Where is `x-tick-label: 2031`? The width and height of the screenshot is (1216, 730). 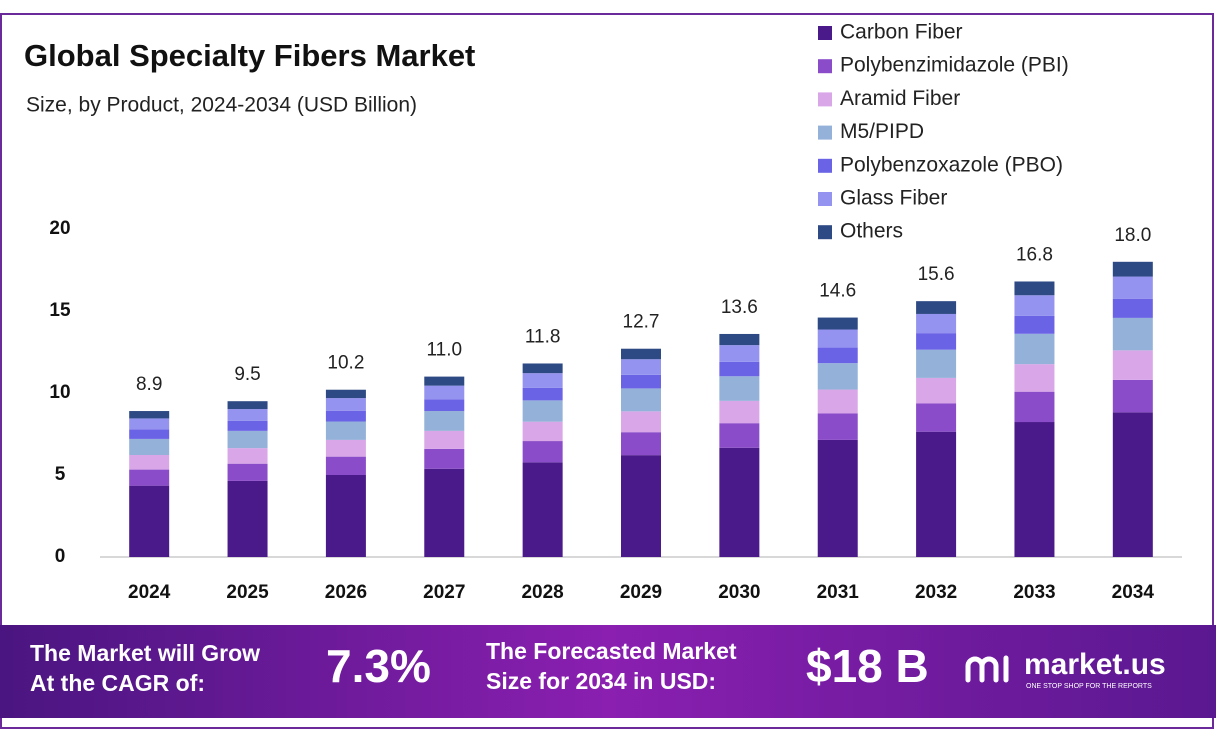
x-tick-label: 2031 is located at coordinates (838, 592).